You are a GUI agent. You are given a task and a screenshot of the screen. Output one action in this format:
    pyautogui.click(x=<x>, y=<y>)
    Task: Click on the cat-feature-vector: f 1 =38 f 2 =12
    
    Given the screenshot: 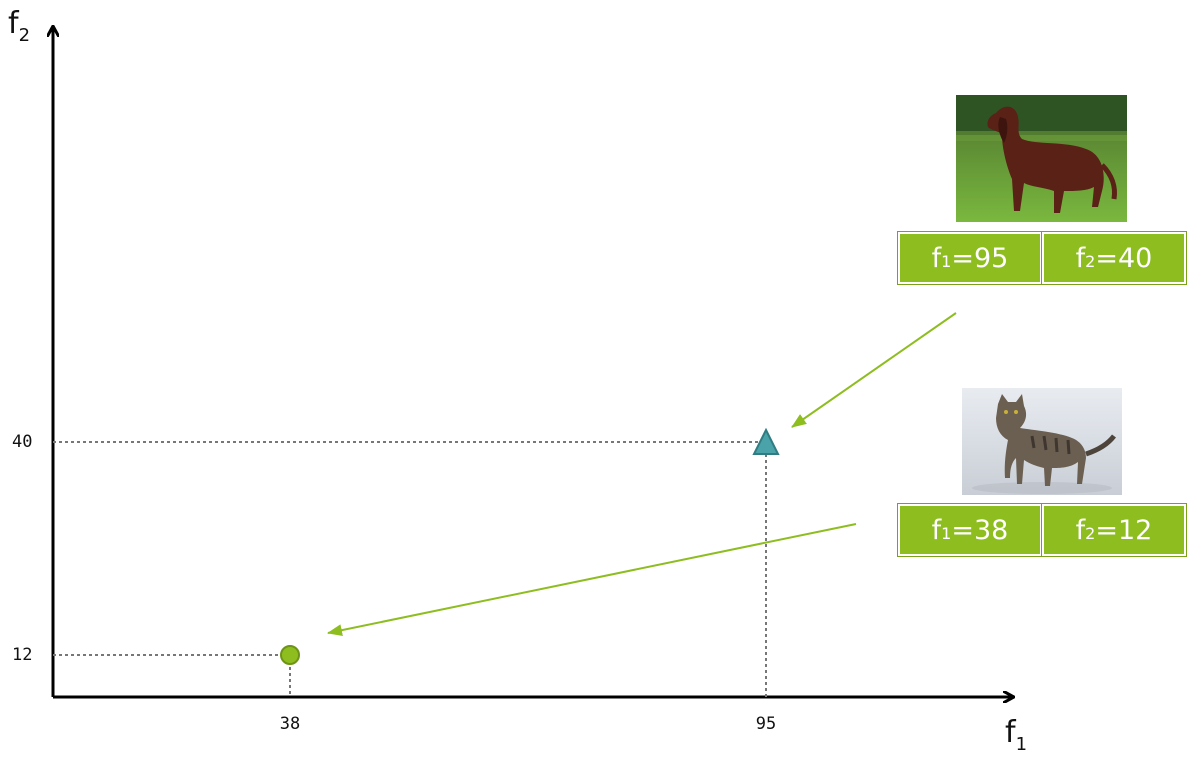 What is the action you would take?
    pyautogui.click(x=1042, y=530)
    